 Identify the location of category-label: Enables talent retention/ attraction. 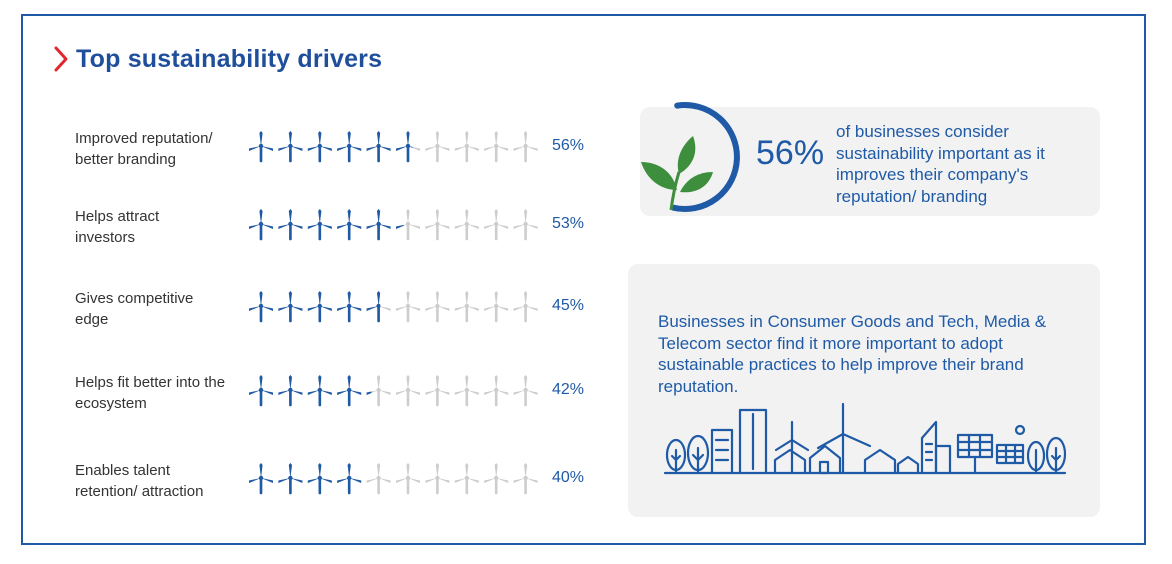
(139, 481).